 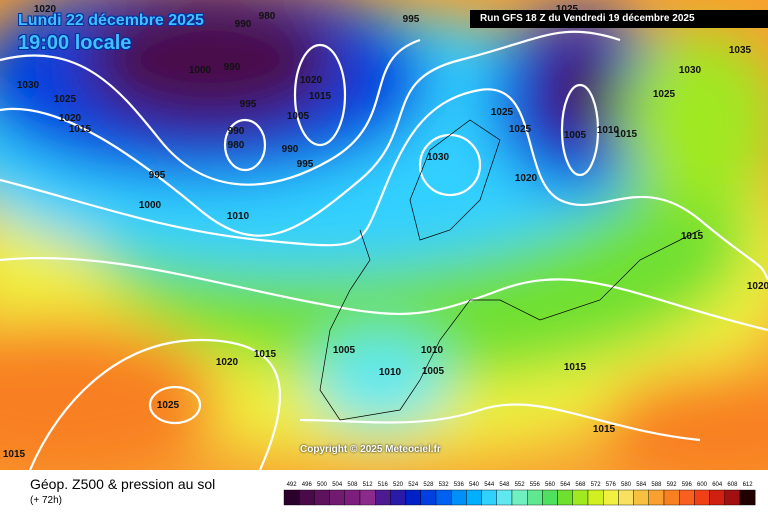 I want to click on scale-label: 528, so click(x=428, y=485).